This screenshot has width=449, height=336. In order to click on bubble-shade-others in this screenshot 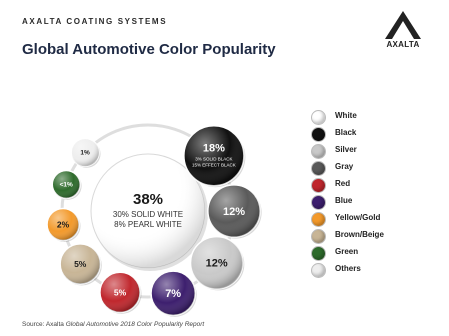, I will do `click(85, 152)`.